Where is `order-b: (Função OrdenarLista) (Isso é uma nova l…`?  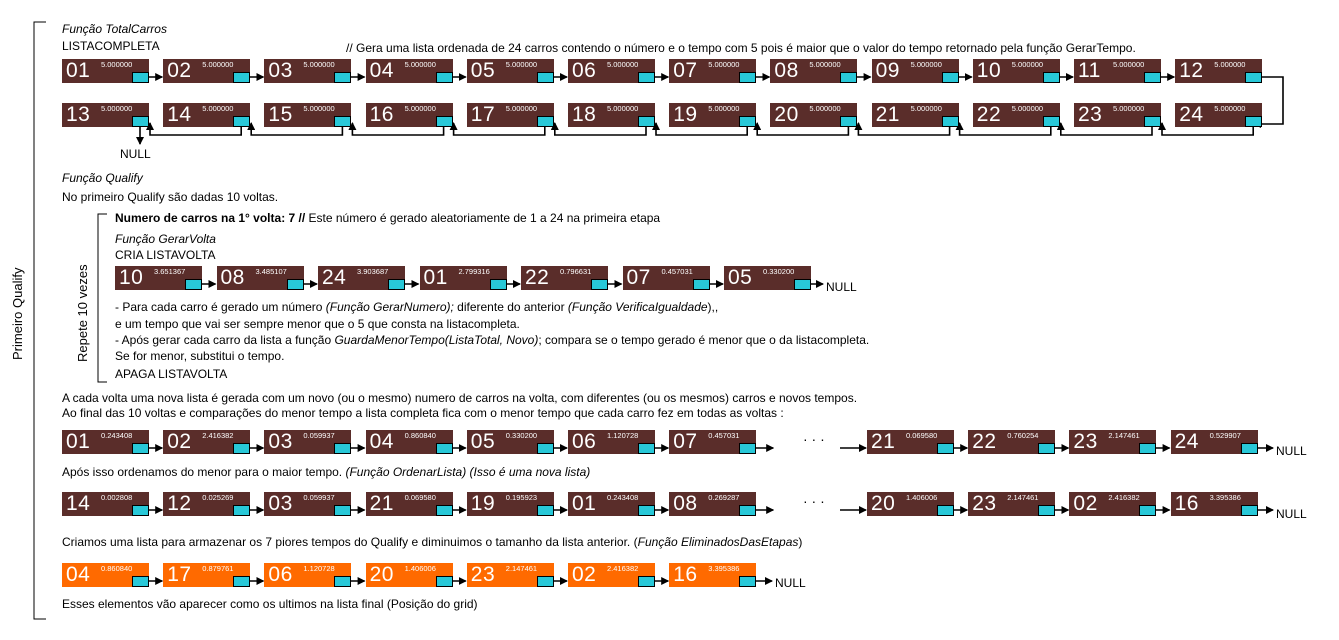
order-b: (Função OrdenarLista) (Isso é uma nova l… is located at coordinates (468, 472).